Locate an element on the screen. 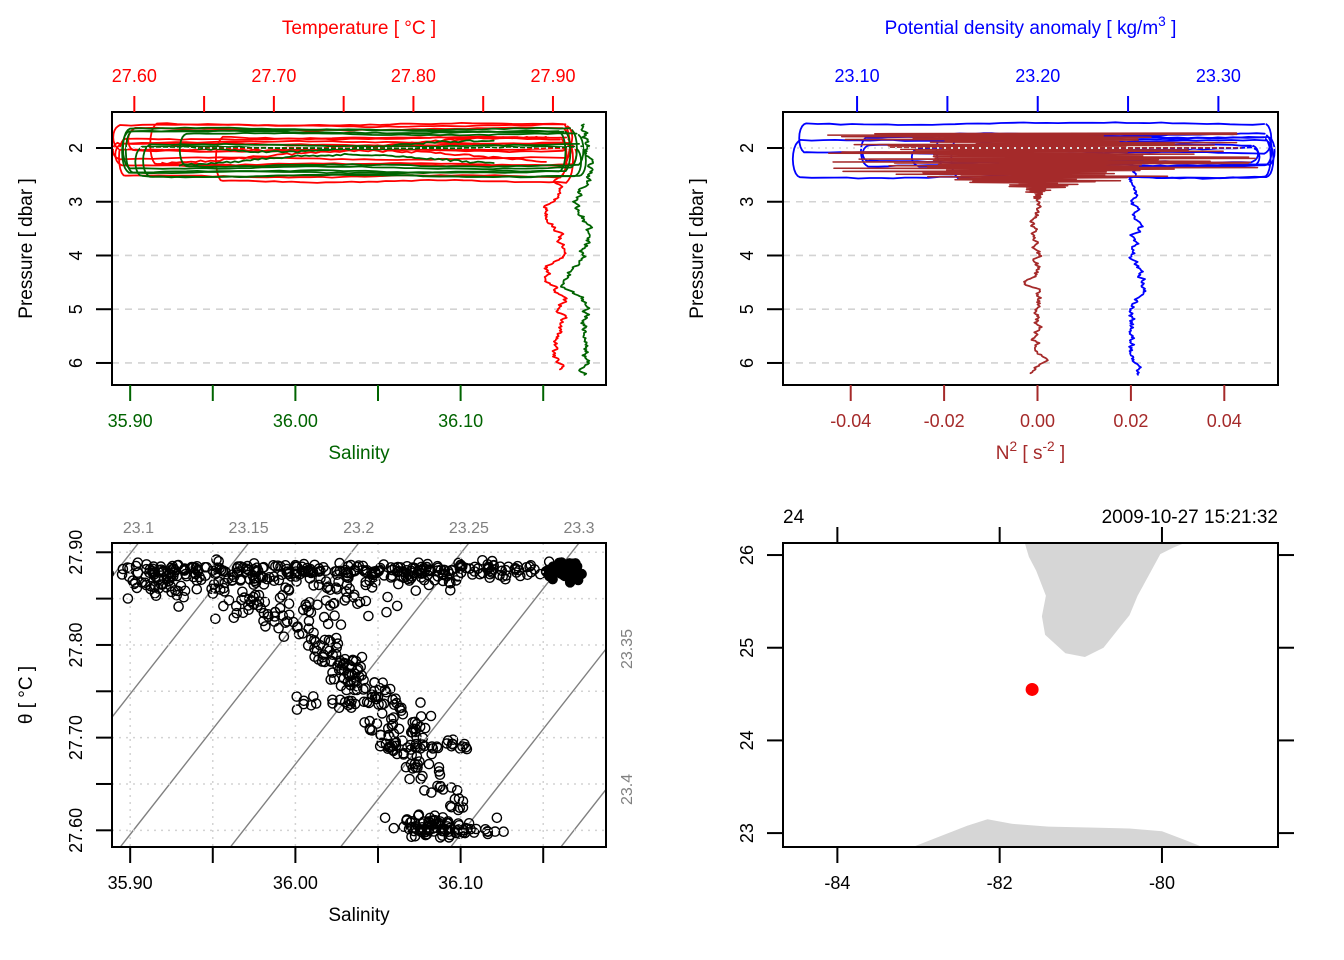 The height and width of the screenshot is (960, 1344). tick-label: -0.04 is located at coordinates (850, 421).